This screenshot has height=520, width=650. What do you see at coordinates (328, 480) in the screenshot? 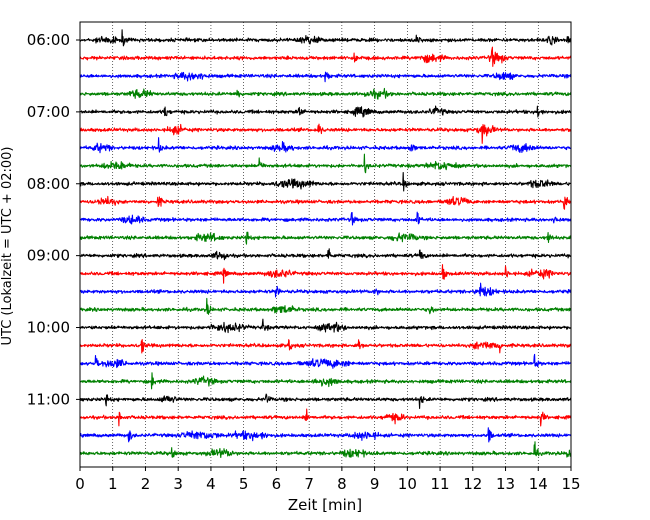
I see `x-axis-ticks: 0 1 2 3 4 5 6 7 8 9 10 11 12 13 14 15` at bounding box center [328, 480].